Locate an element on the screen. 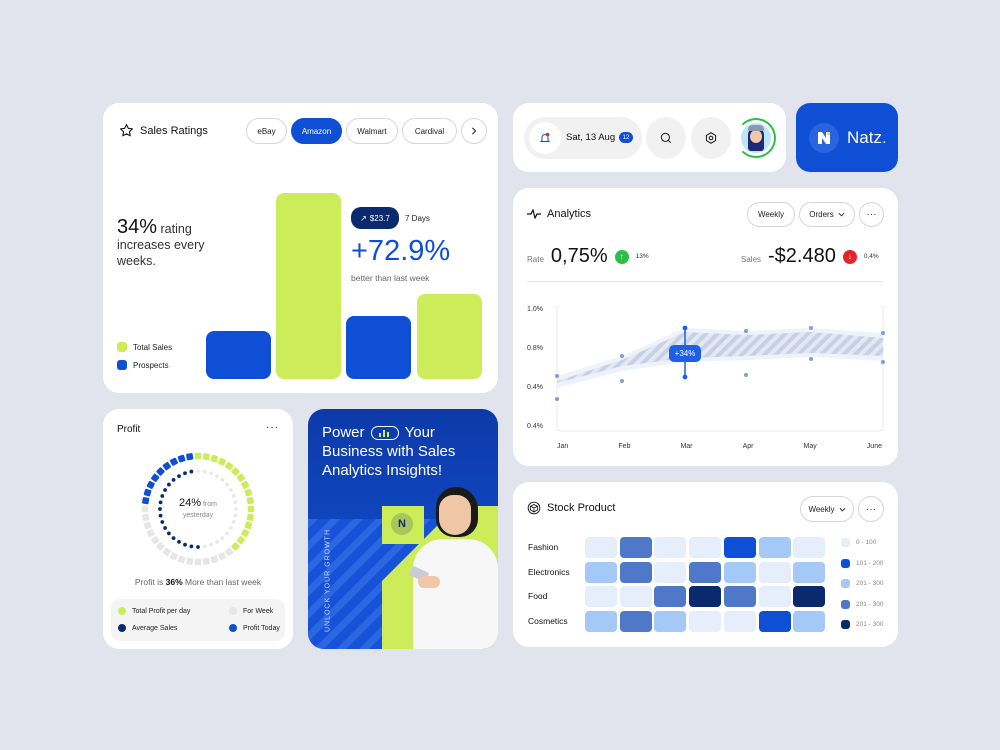 This screenshot has width=1000, height=750. rate-label: Rate is located at coordinates (535, 259).